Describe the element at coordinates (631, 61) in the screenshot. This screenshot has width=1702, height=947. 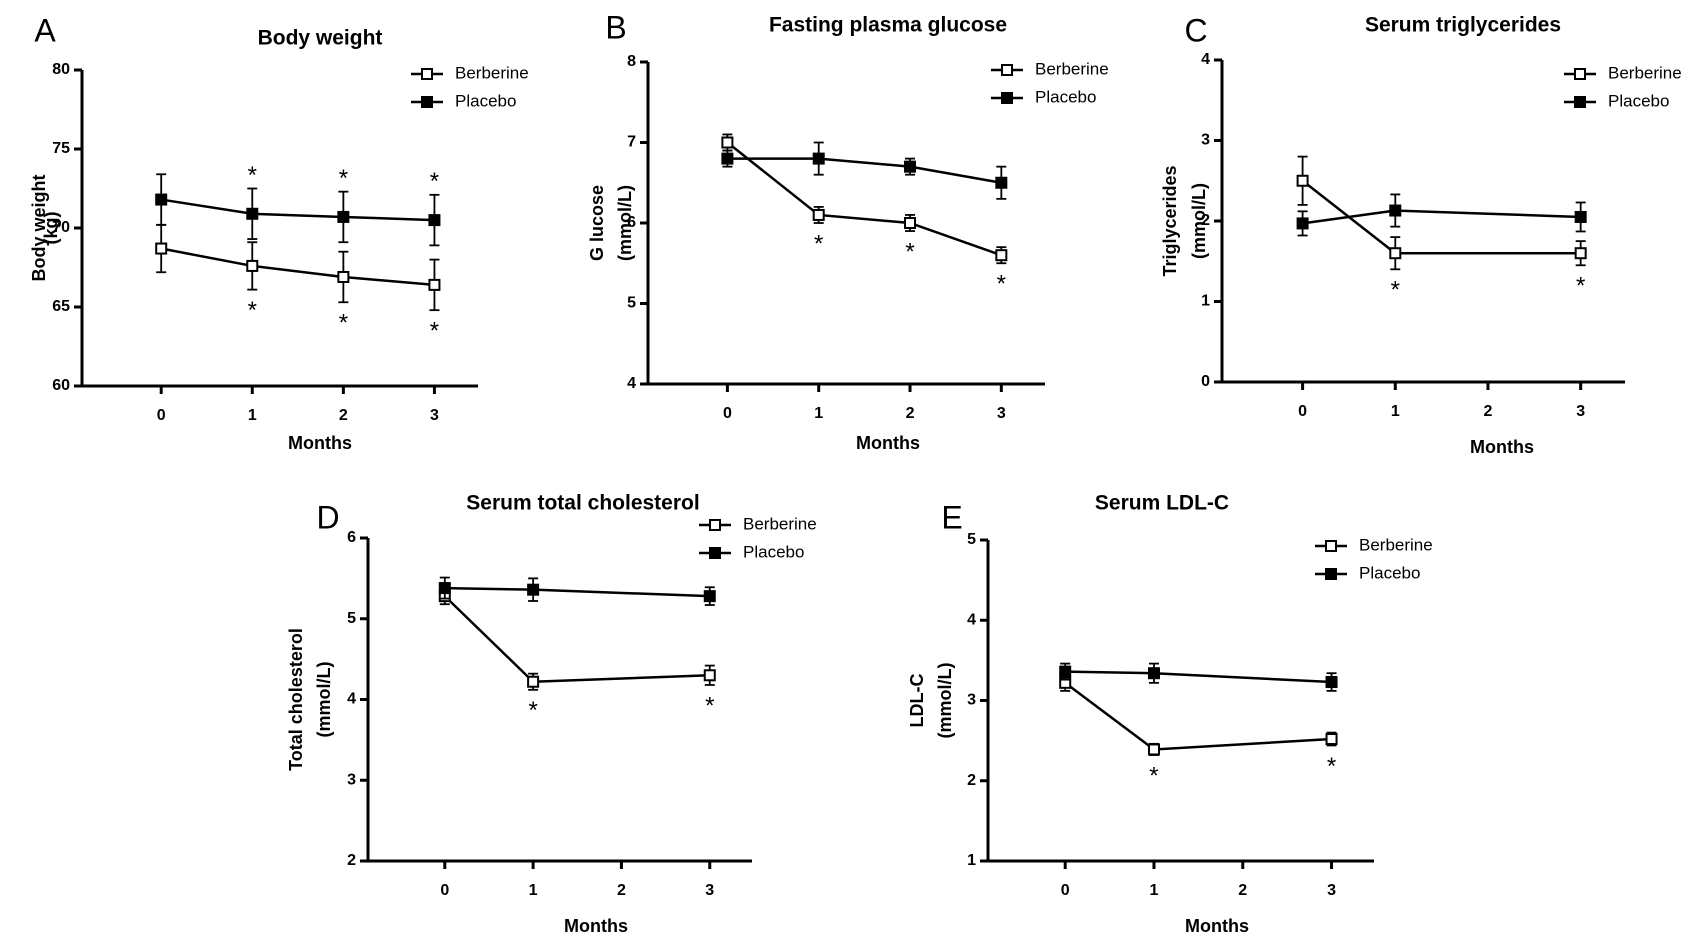
I see `y-tick-label: 8` at that location.